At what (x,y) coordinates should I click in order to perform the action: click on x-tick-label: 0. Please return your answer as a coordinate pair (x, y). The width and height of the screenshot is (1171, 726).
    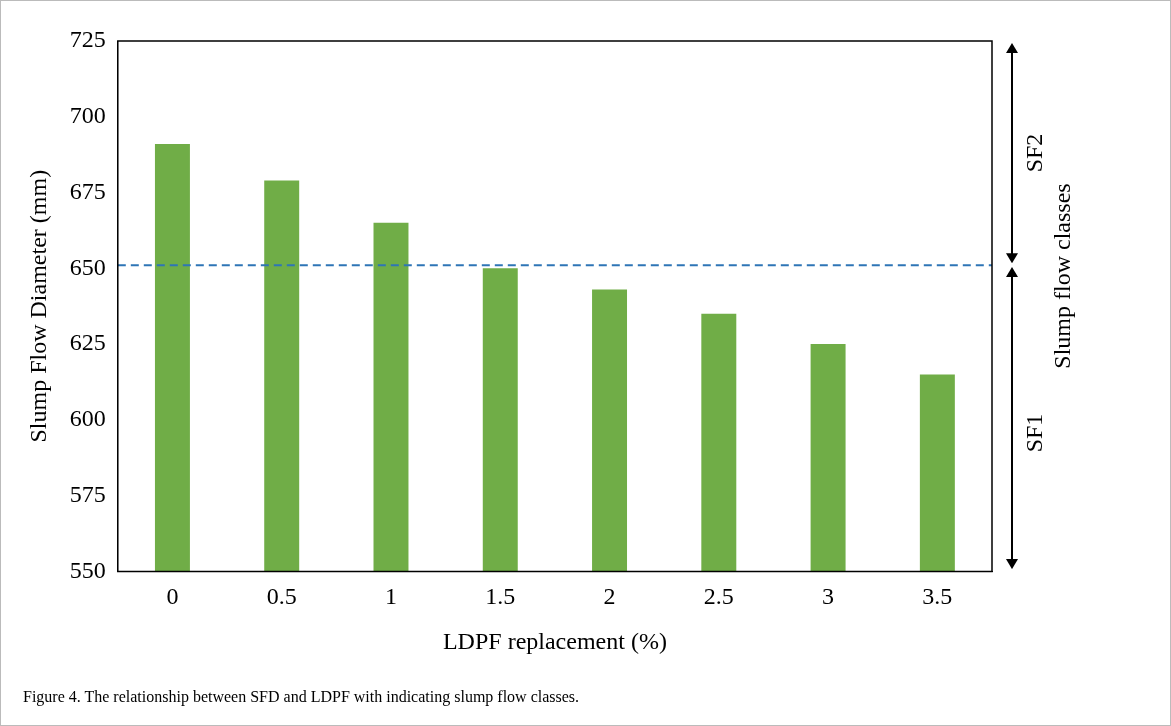
    Looking at the image, I should click on (172, 596).